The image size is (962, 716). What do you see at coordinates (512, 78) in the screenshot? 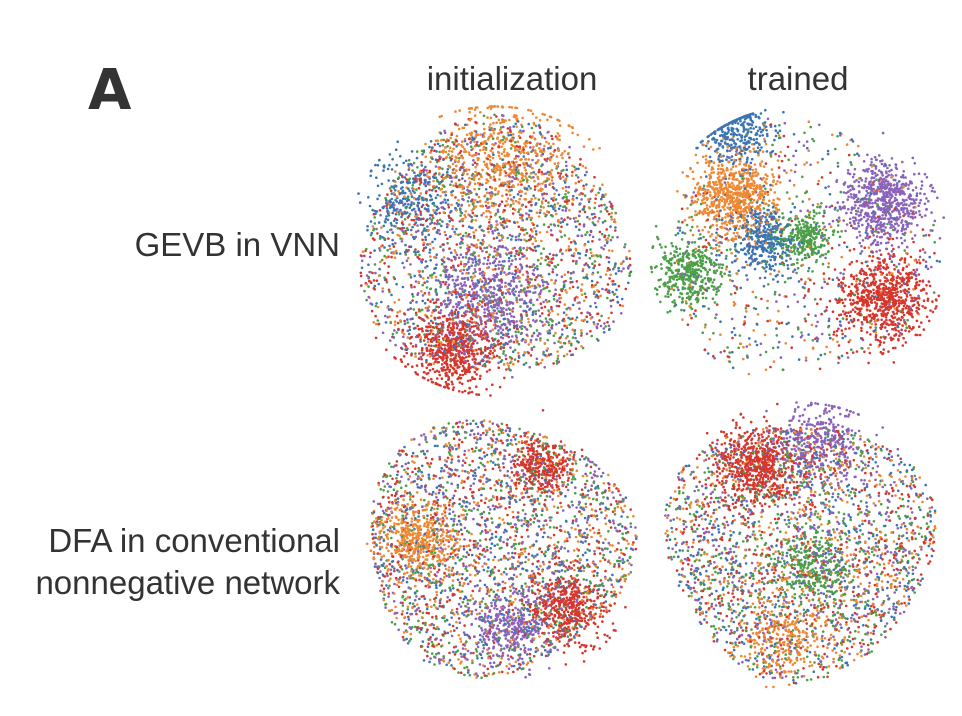
I see `column-title-initialization: initialization` at bounding box center [512, 78].